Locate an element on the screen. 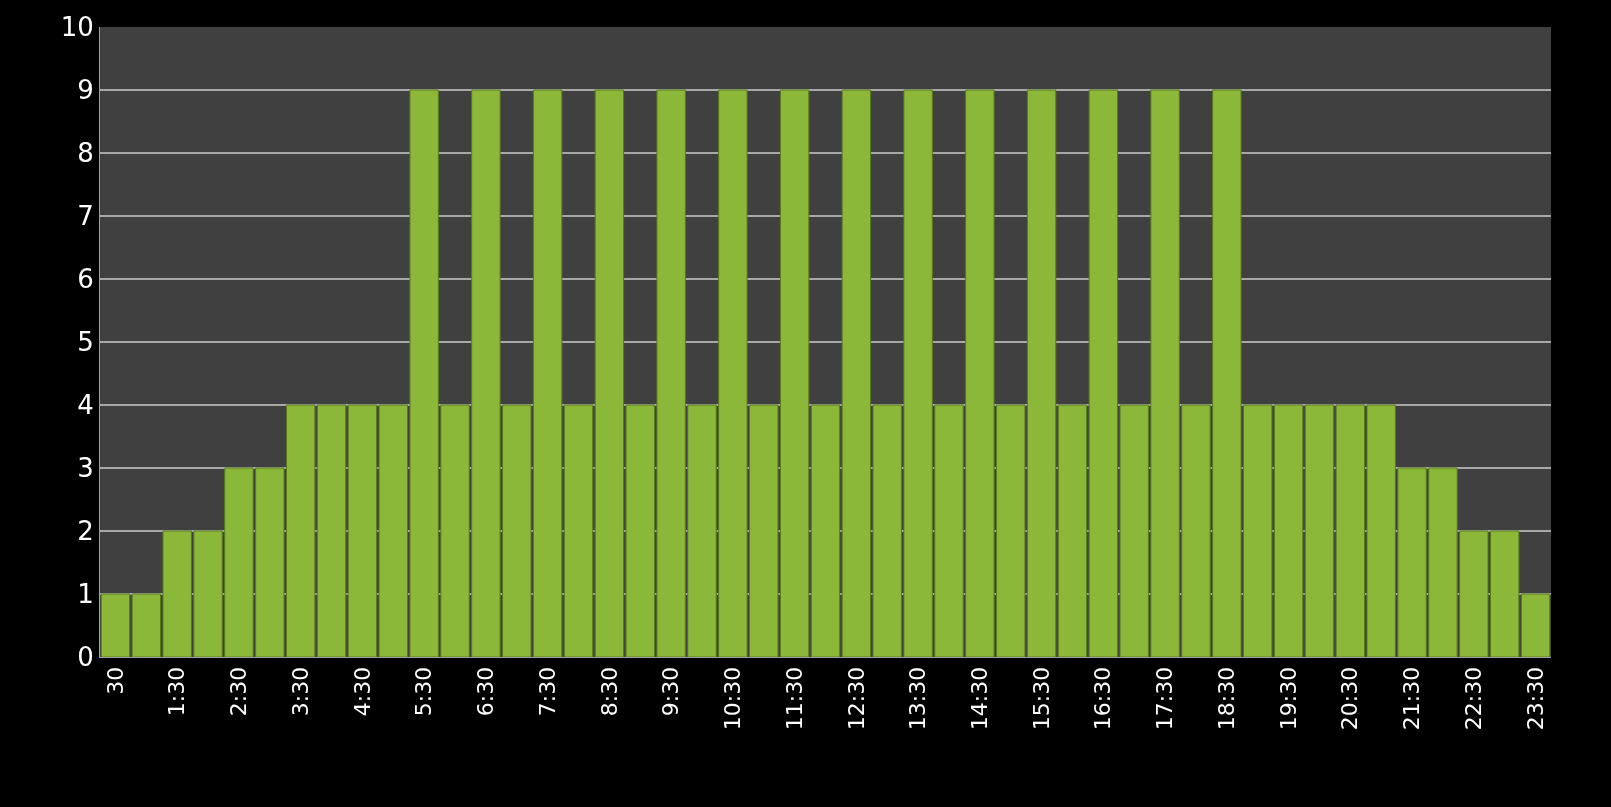 The image size is (1611, 807). x-tick-label: 19:30 is located at coordinates (1288, 698).